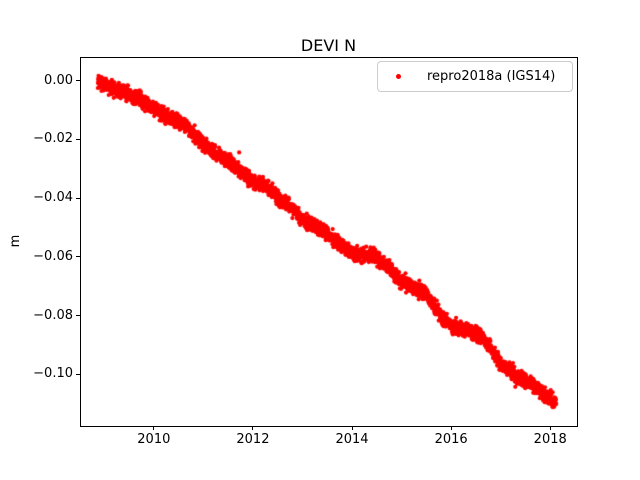 The image size is (640, 480). I want to click on y-tick-label: −0.04, so click(53, 198).